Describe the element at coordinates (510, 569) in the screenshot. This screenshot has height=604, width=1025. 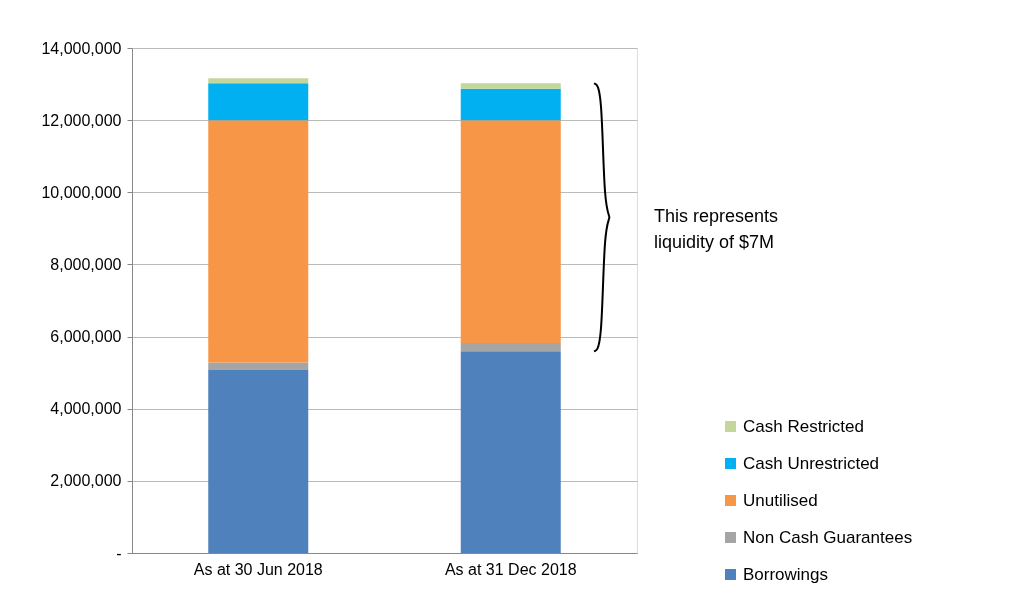
I see `x-tick-label: As at 31 Dec 2018` at that location.